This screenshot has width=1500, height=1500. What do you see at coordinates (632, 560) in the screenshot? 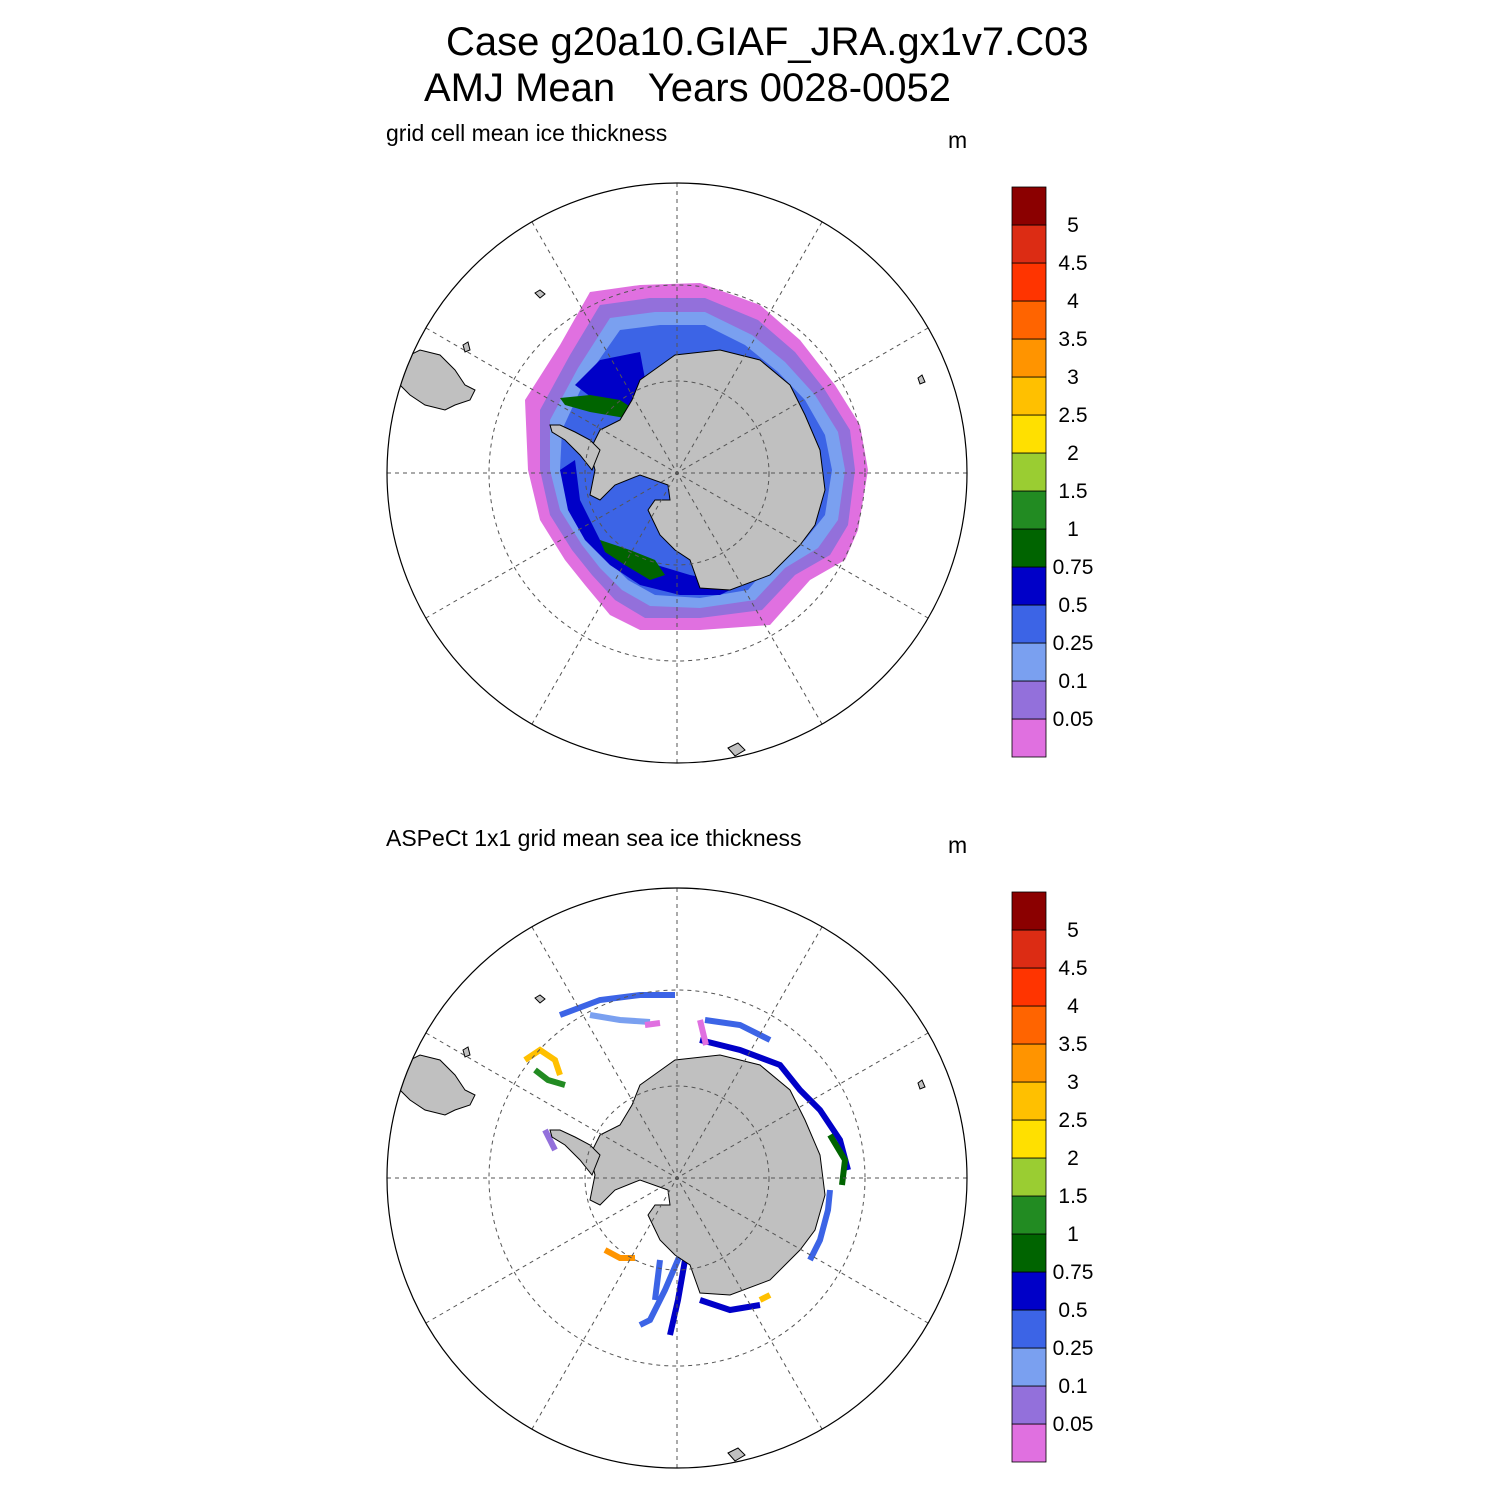
I see `ice-band-1-bellingshausen` at bounding box center [632, 560].